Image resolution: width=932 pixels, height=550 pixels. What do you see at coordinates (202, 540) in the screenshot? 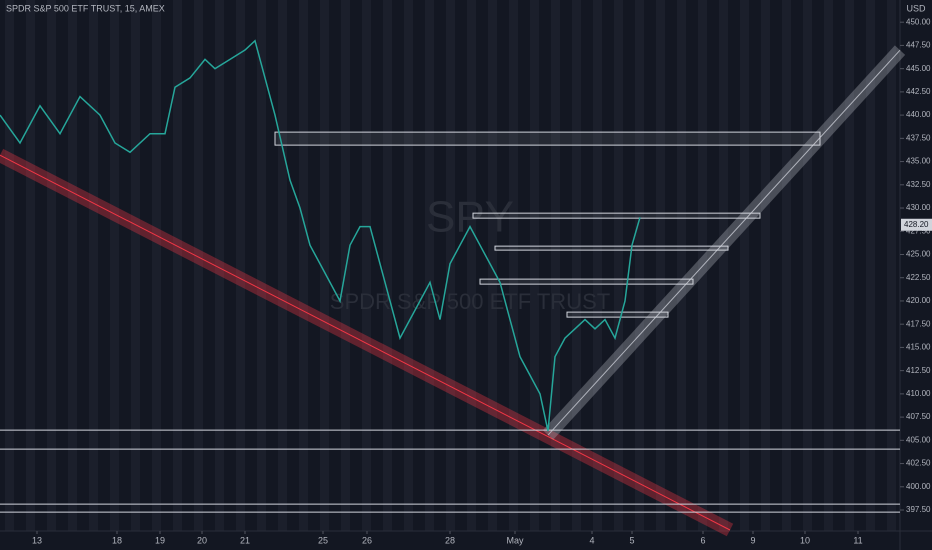
I see `x-tick-label: 20` at bounding box center [202, 540].